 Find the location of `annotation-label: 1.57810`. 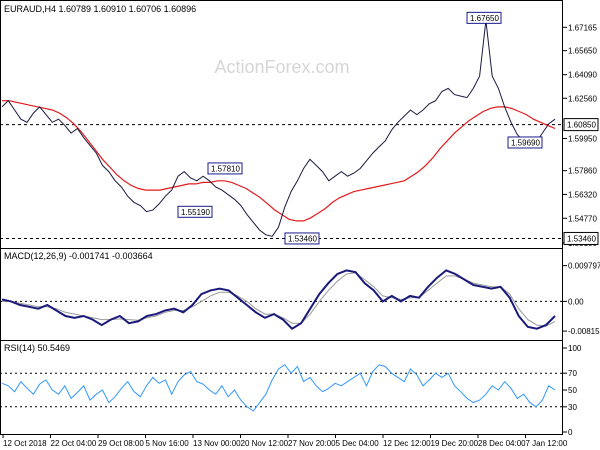

annotation-label: 1.57810 is located at coordinates (225, 168).